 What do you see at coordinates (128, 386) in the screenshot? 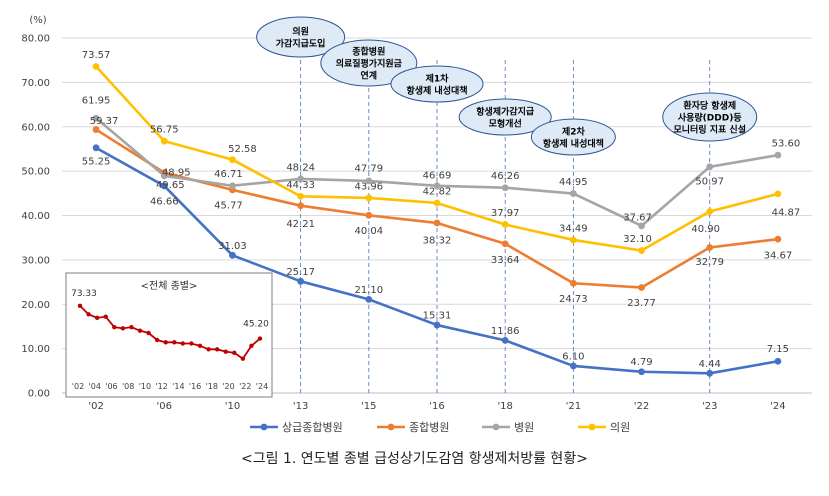
I see `inset-x-label: '08` at bounding box center [128, 386].